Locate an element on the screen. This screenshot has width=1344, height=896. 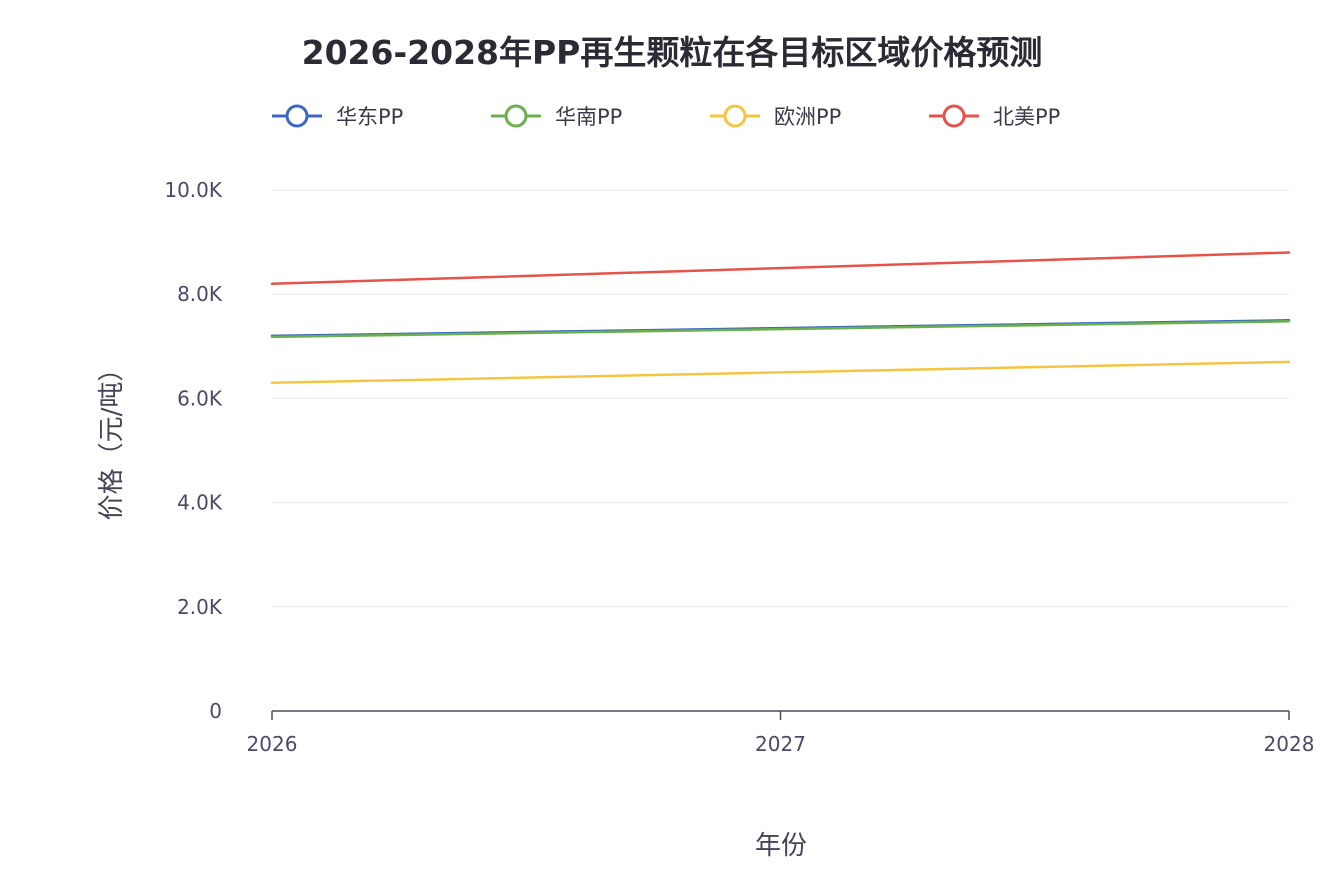
legend: 华东PP 华南PP 欧洲PP 北美PP is located at coordinates (666, 116).